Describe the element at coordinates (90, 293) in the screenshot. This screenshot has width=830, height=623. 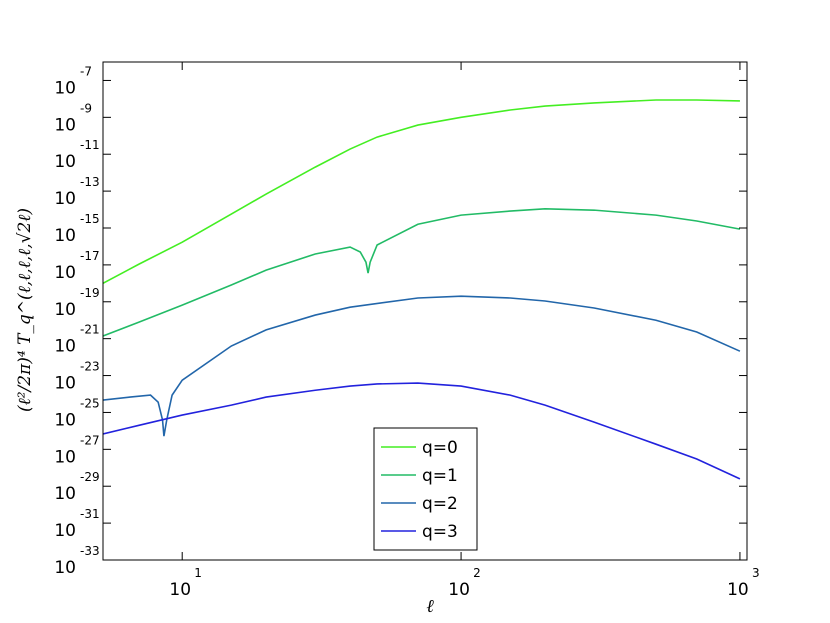
I see `y-tick-exponent: -19` at that location.